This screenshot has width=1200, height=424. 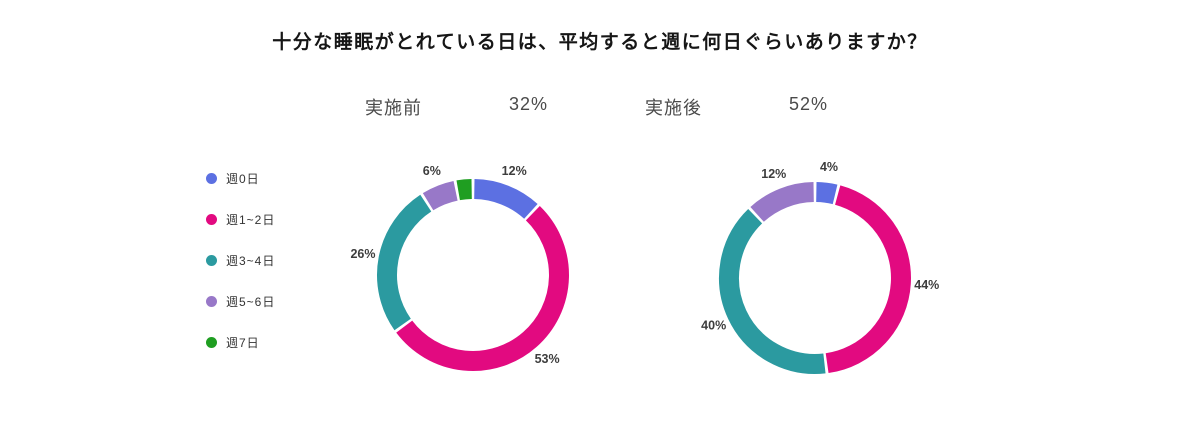 I want to click on chart-period-label-after: 実施後, so click(x=673, y=108).